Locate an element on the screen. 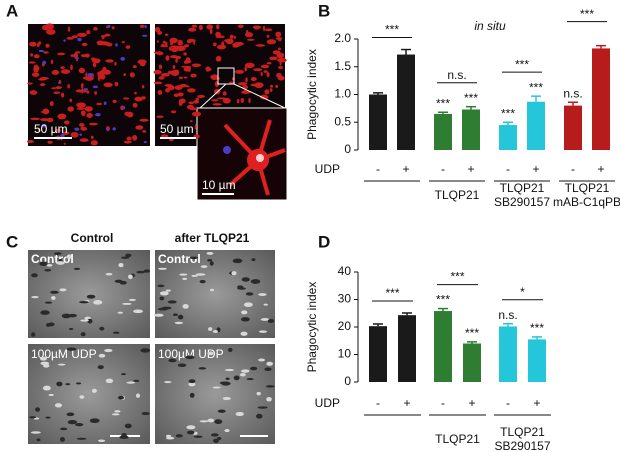  row-label: UDP is located at coordinates (327, 403).